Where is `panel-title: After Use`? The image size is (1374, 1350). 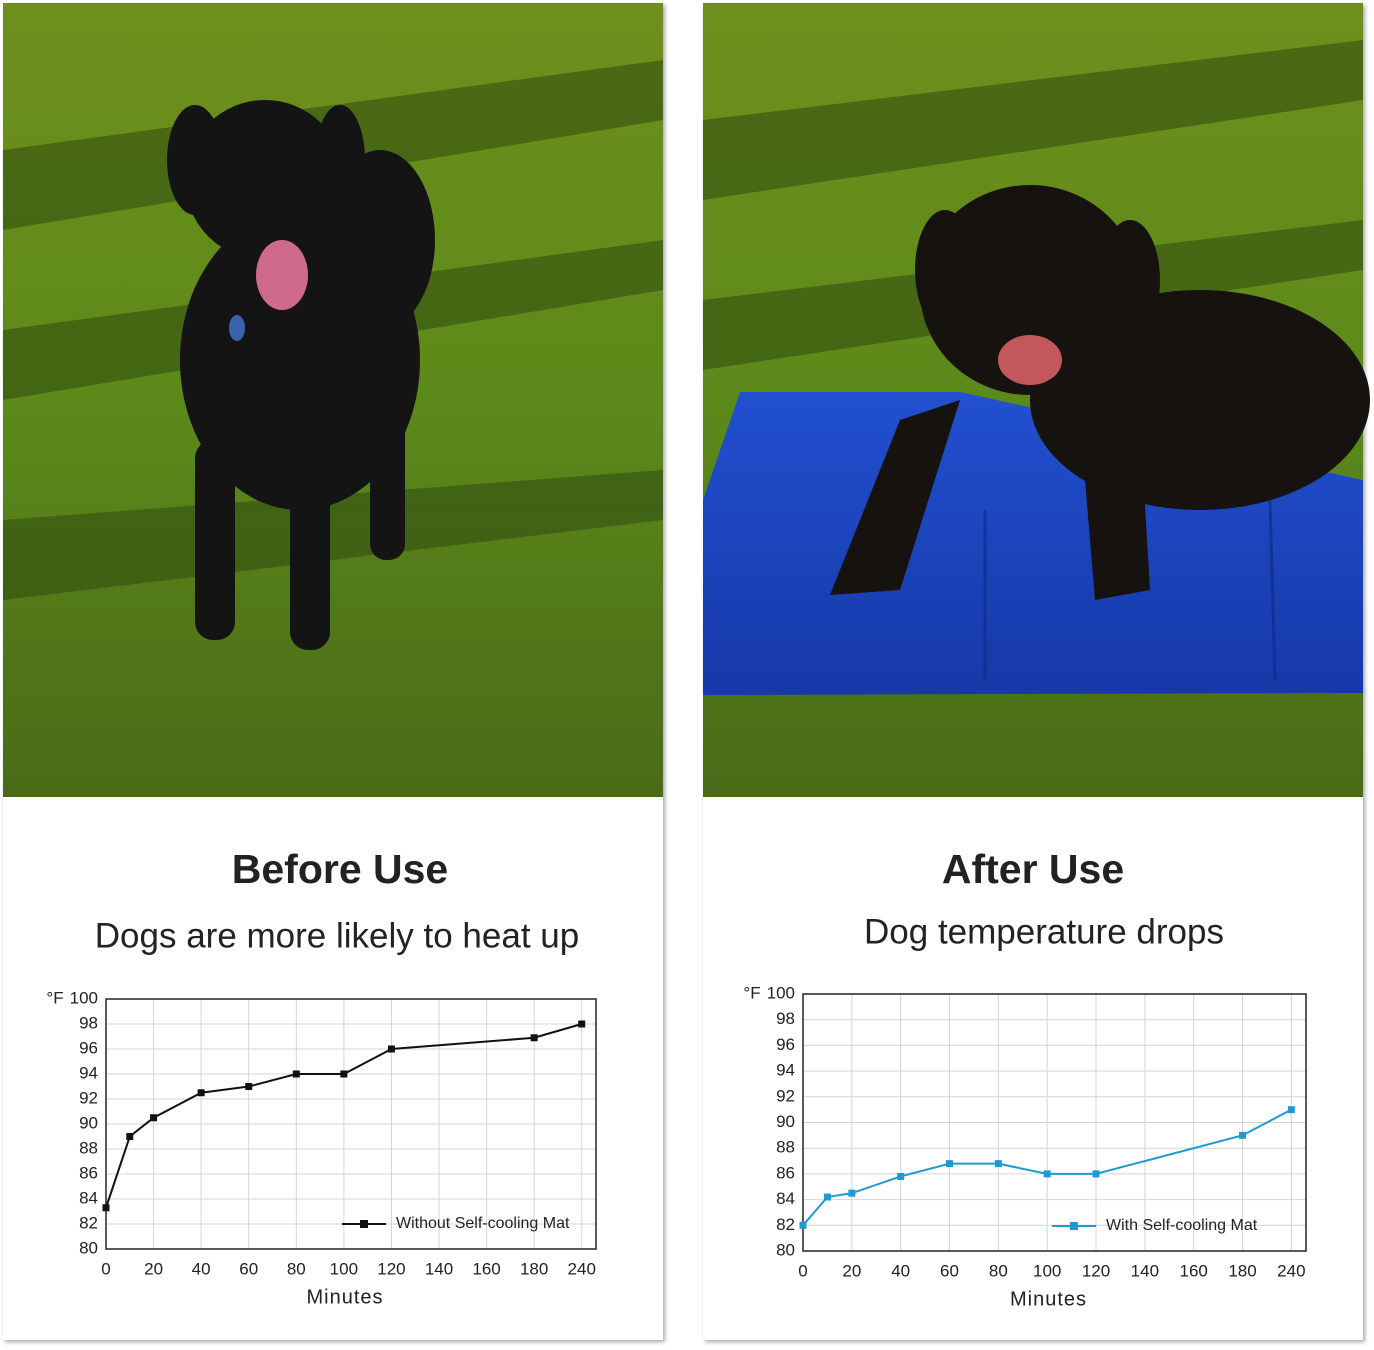
panel-title: After Use is located at coordinates (1033, 869).